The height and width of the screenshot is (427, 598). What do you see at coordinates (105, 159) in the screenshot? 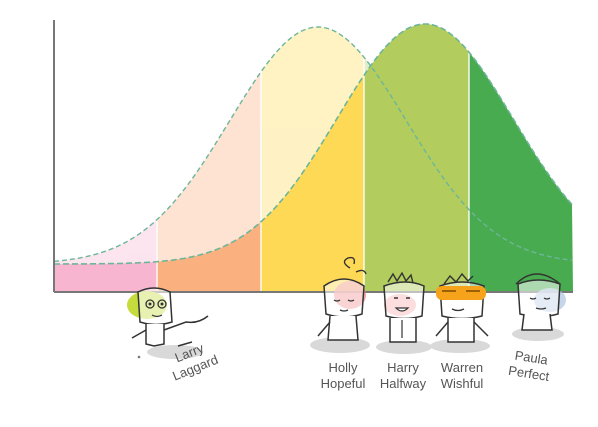
I see `band-1-light` at bounding box center [105, 159].